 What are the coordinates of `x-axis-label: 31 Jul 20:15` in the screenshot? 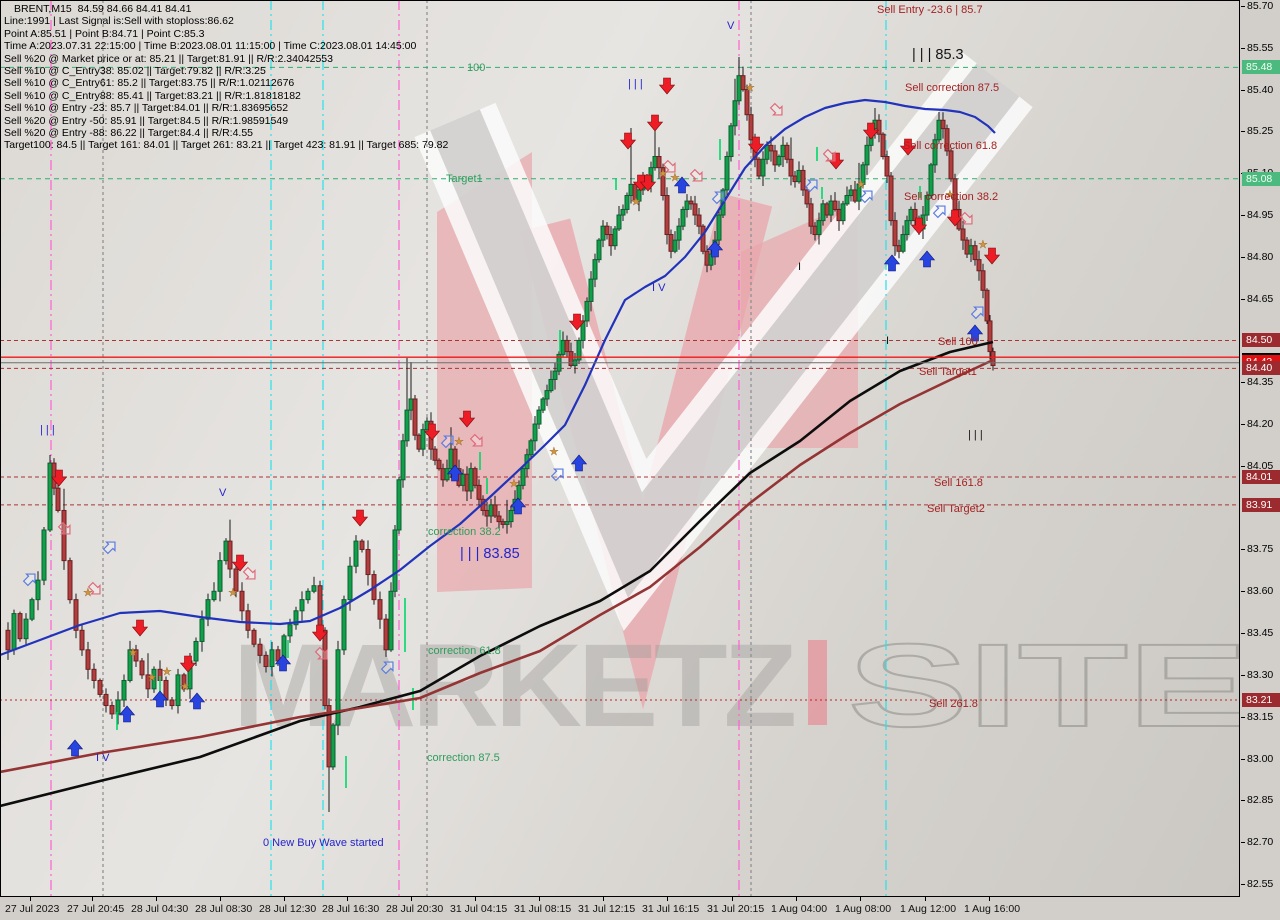 It's located at (736, 909).